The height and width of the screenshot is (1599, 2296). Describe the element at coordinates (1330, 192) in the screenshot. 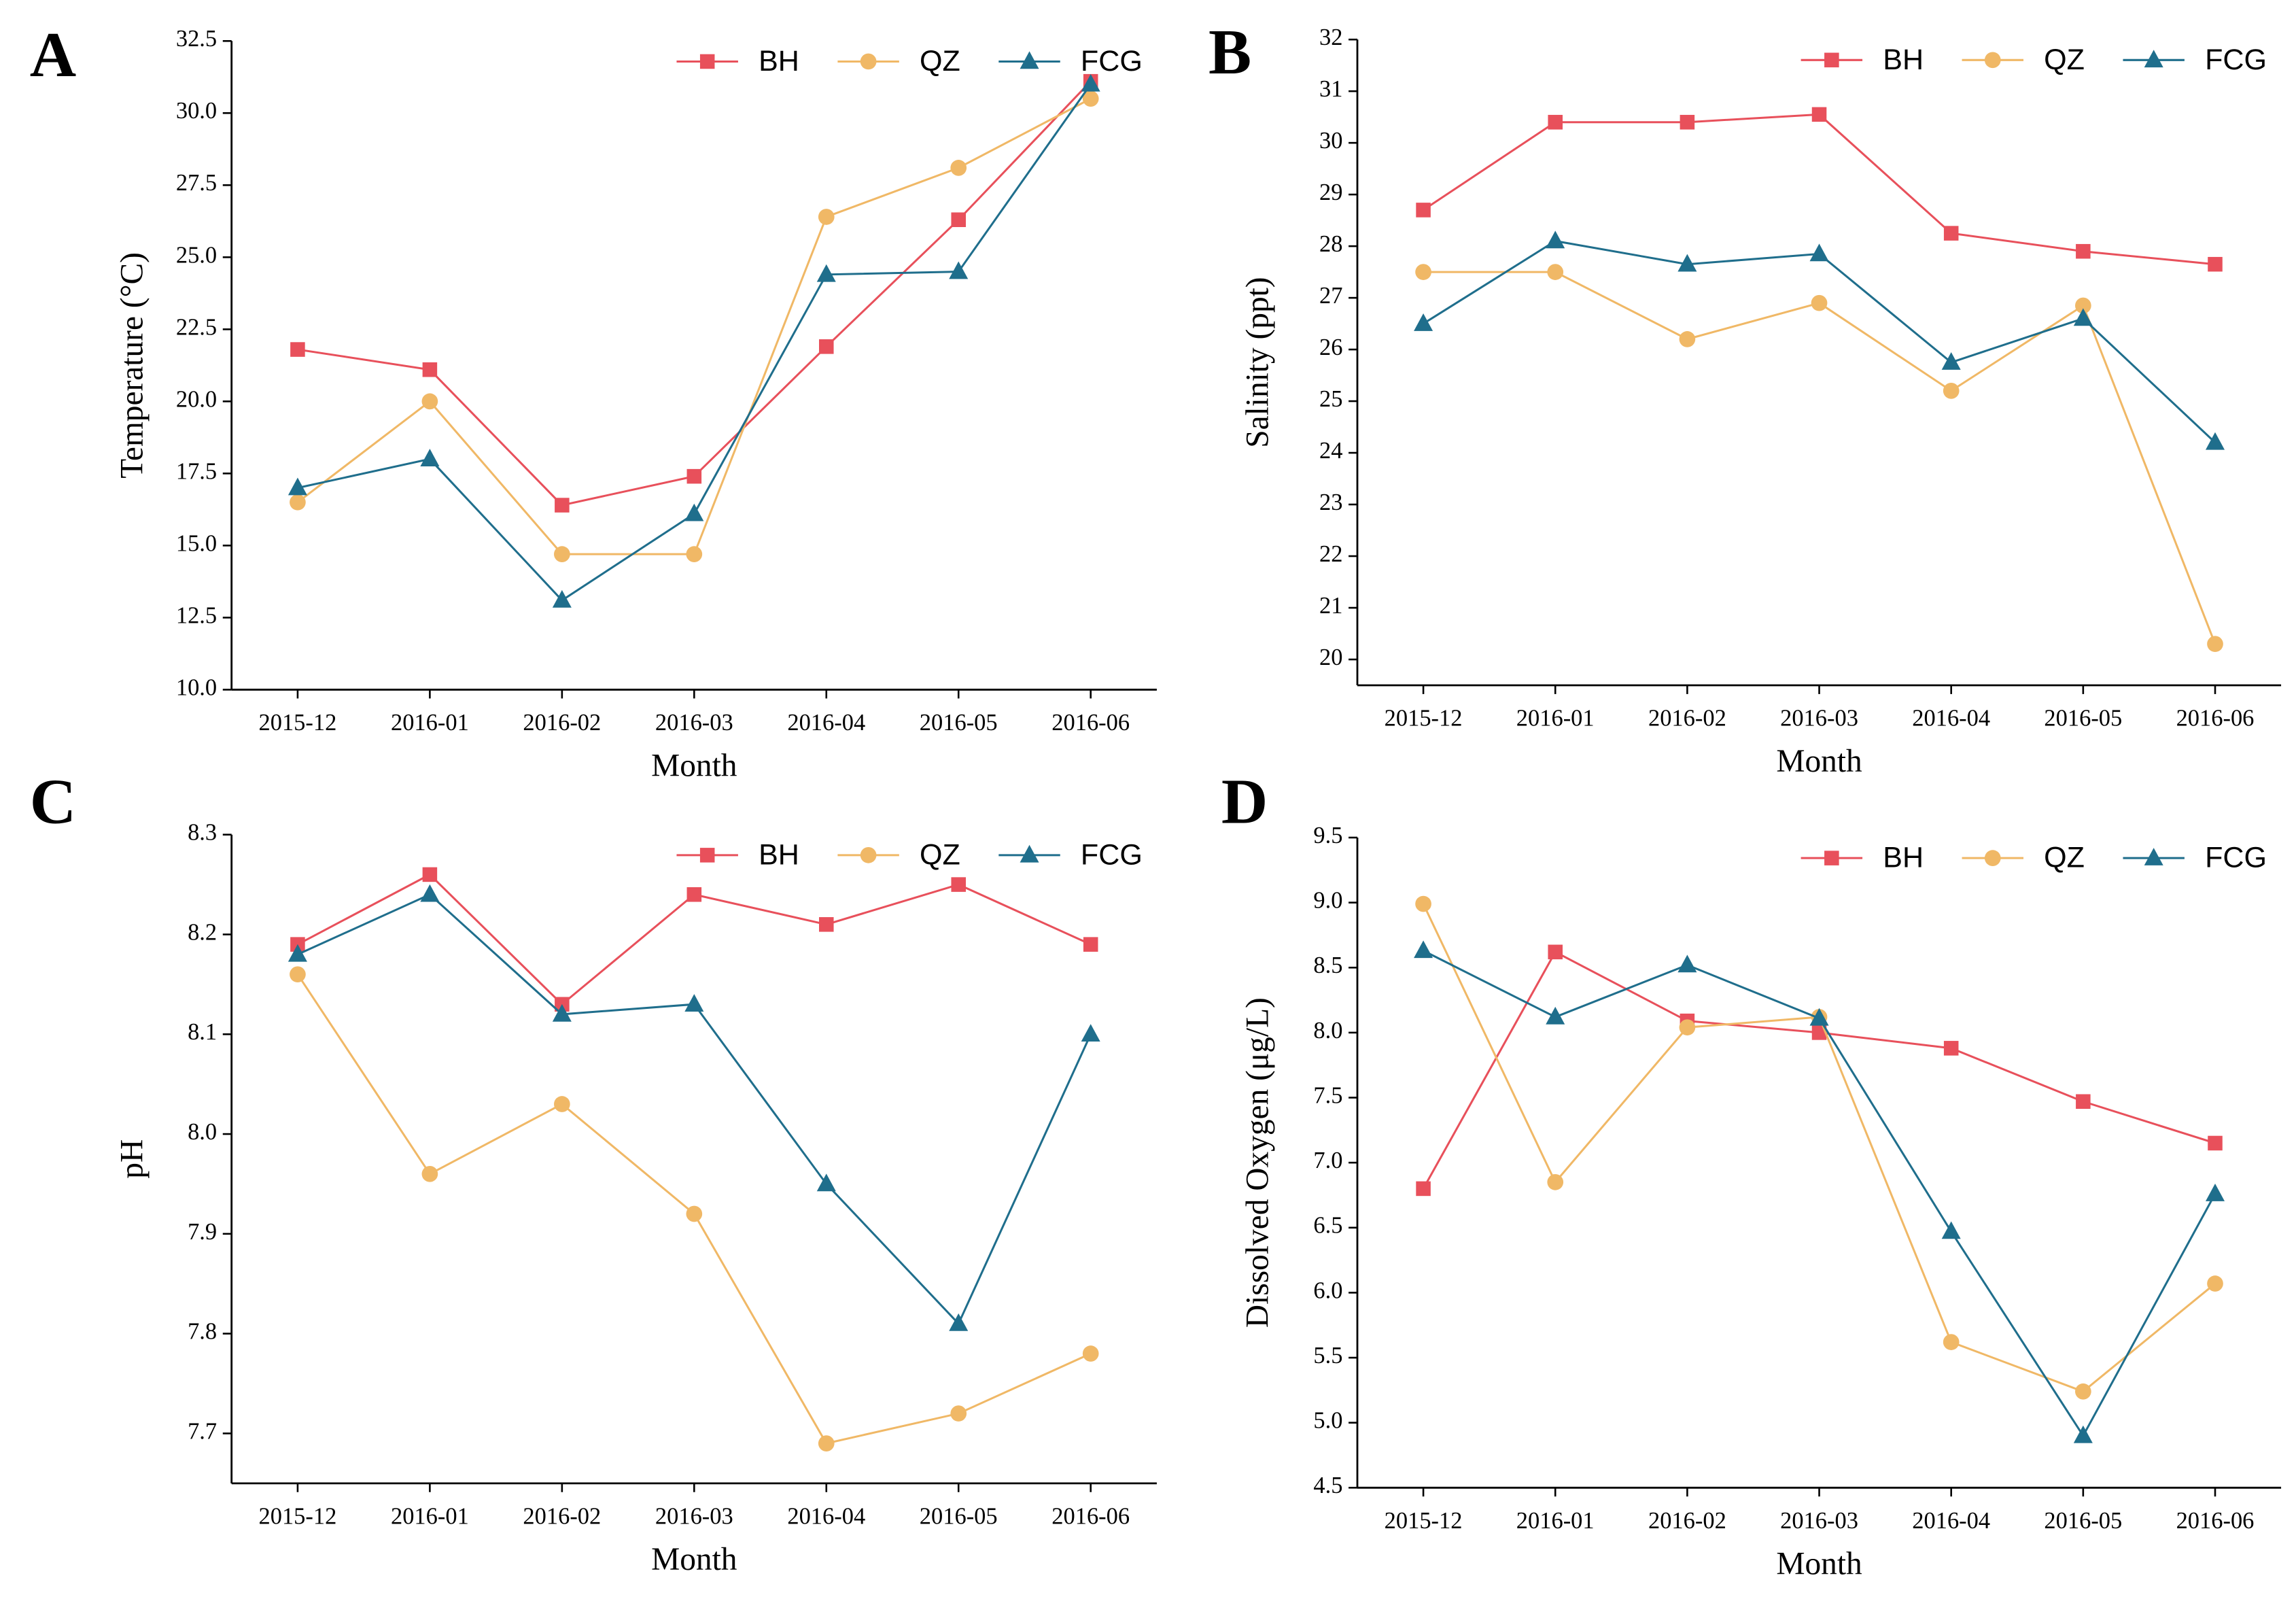

I see `y-tick-label: 29` at that location.